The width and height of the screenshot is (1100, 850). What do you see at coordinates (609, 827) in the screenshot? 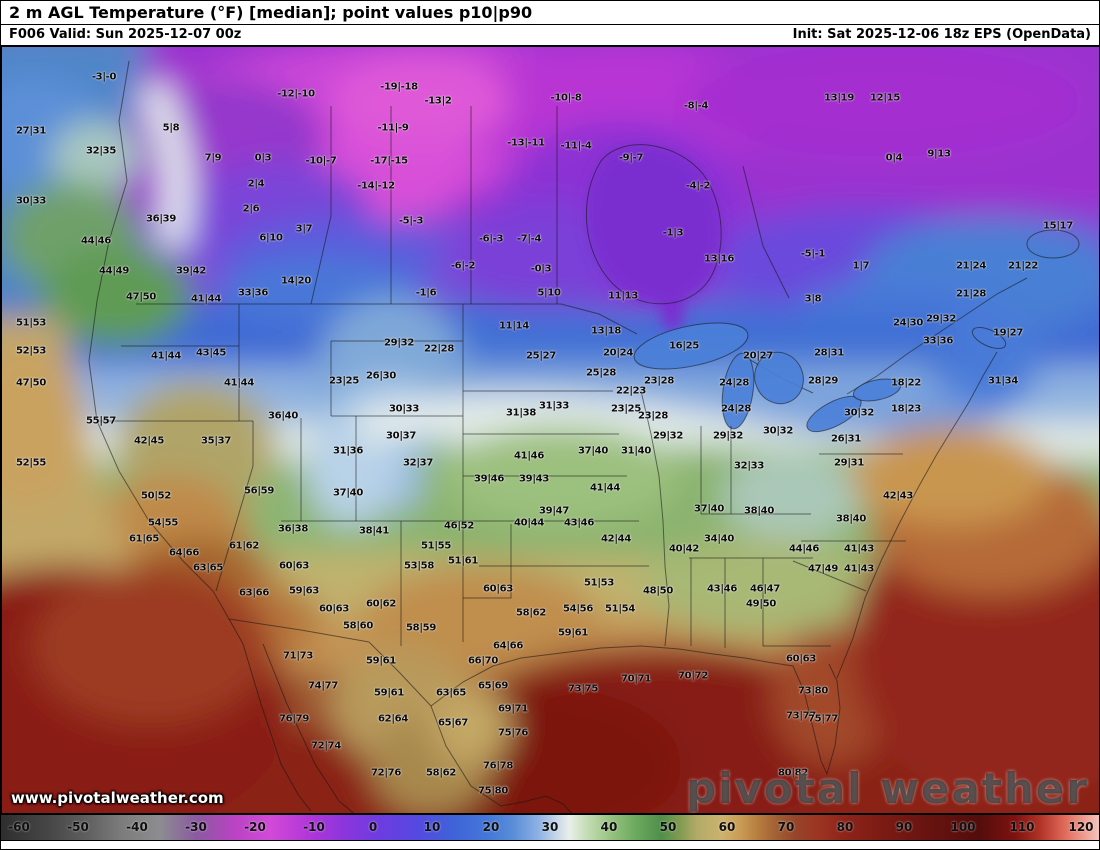
I see `colorbar-tick: 40` at bounding box center [609, 827].